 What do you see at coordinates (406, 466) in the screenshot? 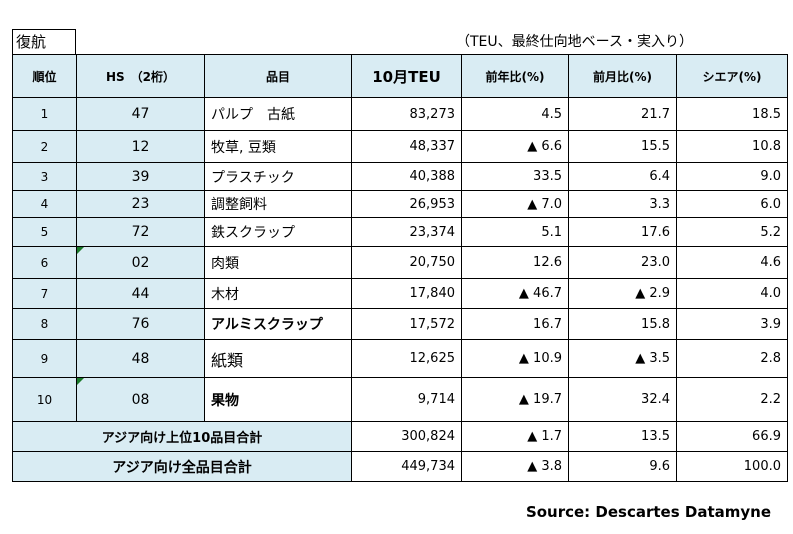
I see `total-teu: 449,734` at bounding box center [406, 466].